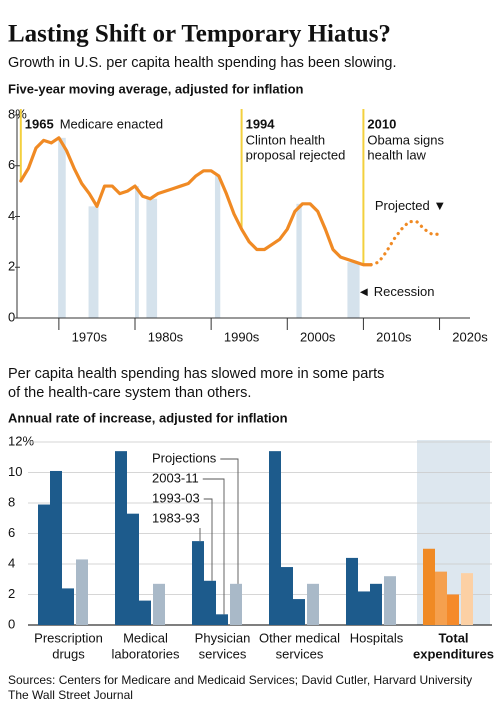 This screenshot has width=500, height=717. Describe the element at coordinates (176, 497) in the screenshot. I see `legend-label: 1993-03` at that location.